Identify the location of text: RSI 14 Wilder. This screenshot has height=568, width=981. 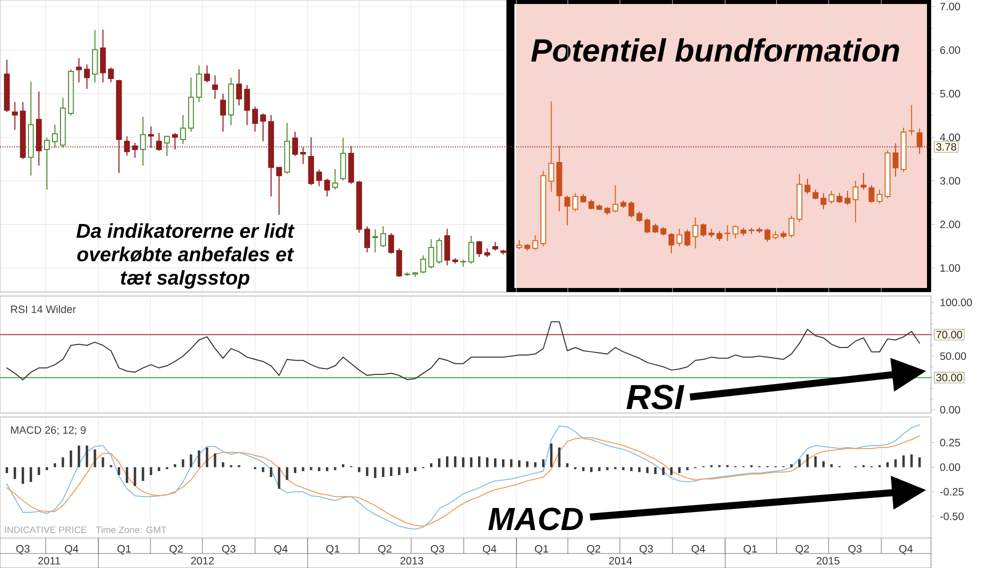
(43, 309).